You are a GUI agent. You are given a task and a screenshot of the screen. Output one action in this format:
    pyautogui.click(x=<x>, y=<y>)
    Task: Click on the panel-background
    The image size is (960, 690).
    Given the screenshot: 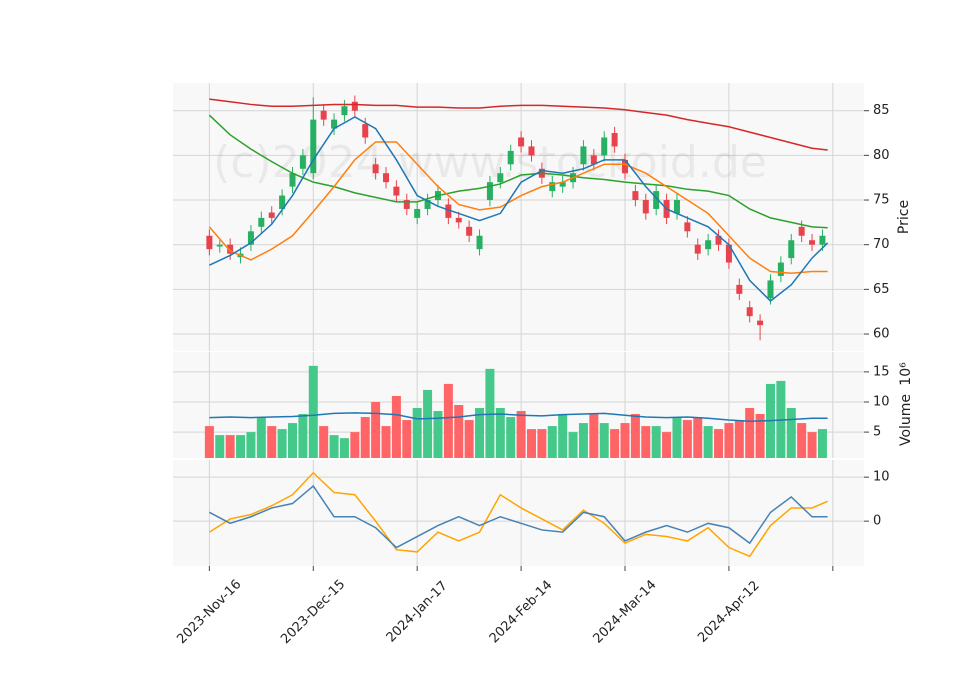 What is the action you would take?
    pyautogui.click(x=518, y=513)
    